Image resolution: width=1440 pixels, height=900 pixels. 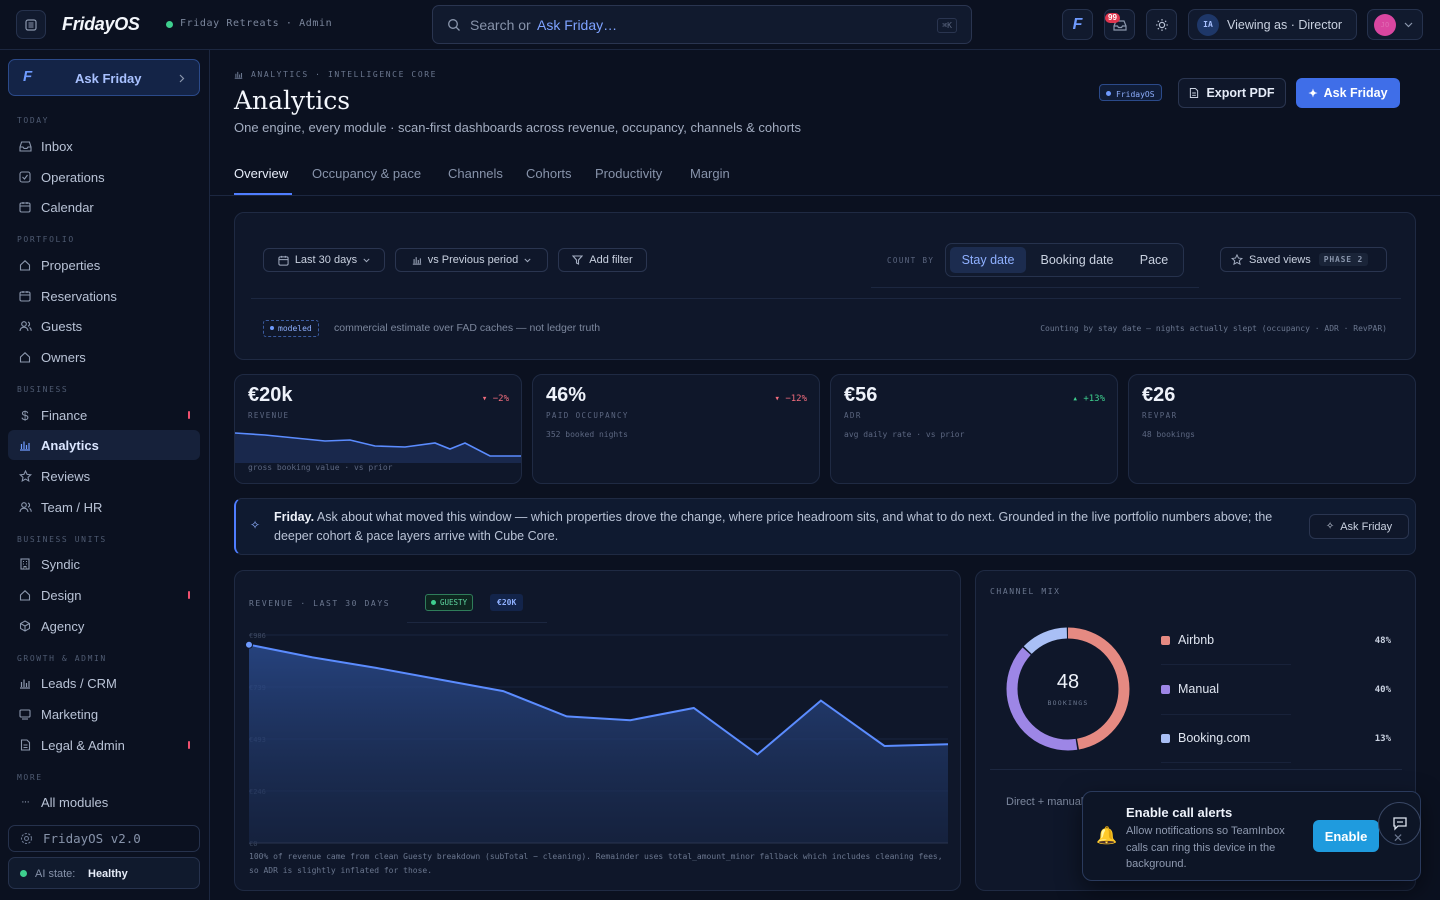 I want to click on sidebar-item-label: Analytics, so click(x=70, y=445).